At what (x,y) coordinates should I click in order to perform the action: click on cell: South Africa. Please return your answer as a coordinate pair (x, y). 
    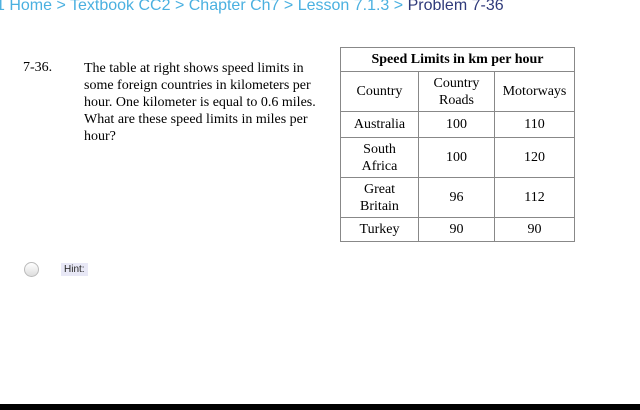
    Looking at the image, I should click on (379, 157).